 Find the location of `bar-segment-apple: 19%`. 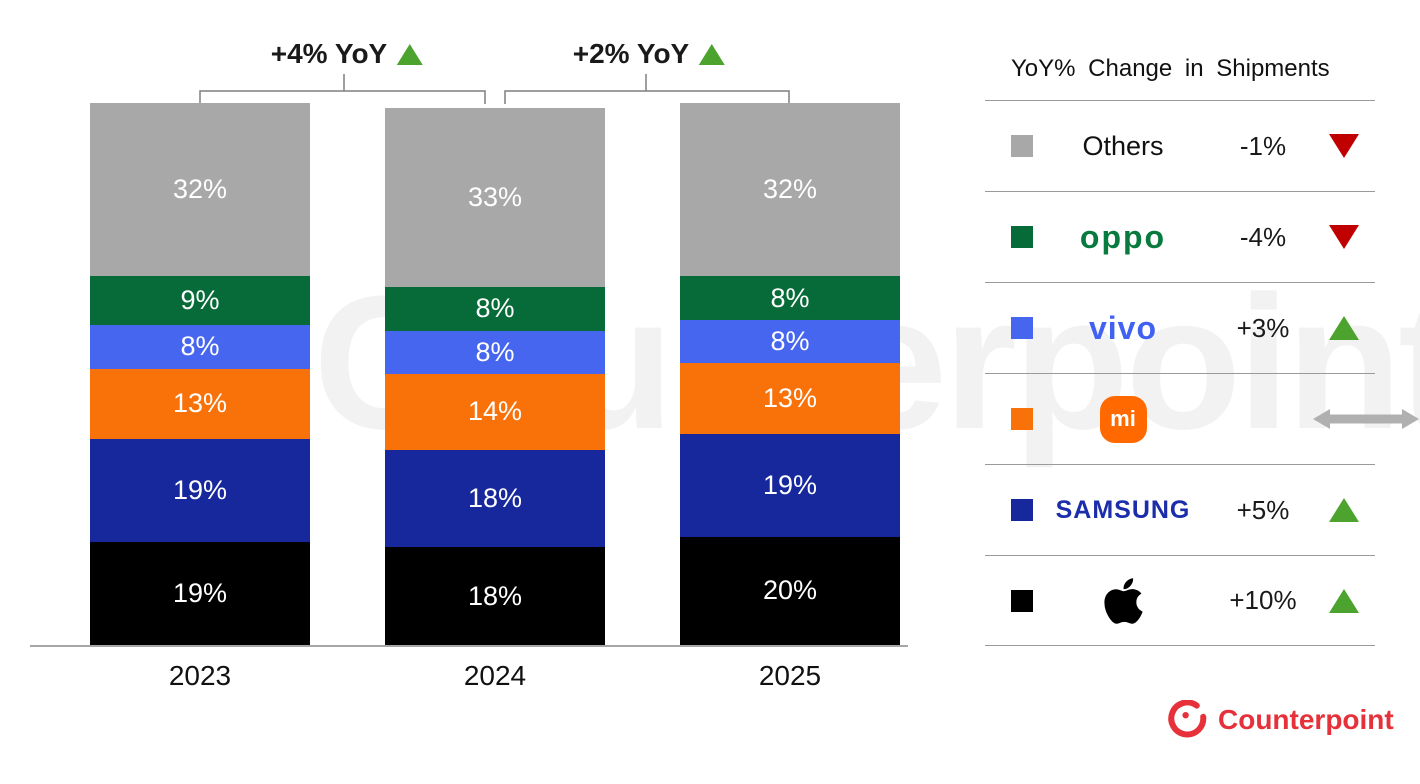

bar-segment-apple: 19% is located at coordinates (200, 593).